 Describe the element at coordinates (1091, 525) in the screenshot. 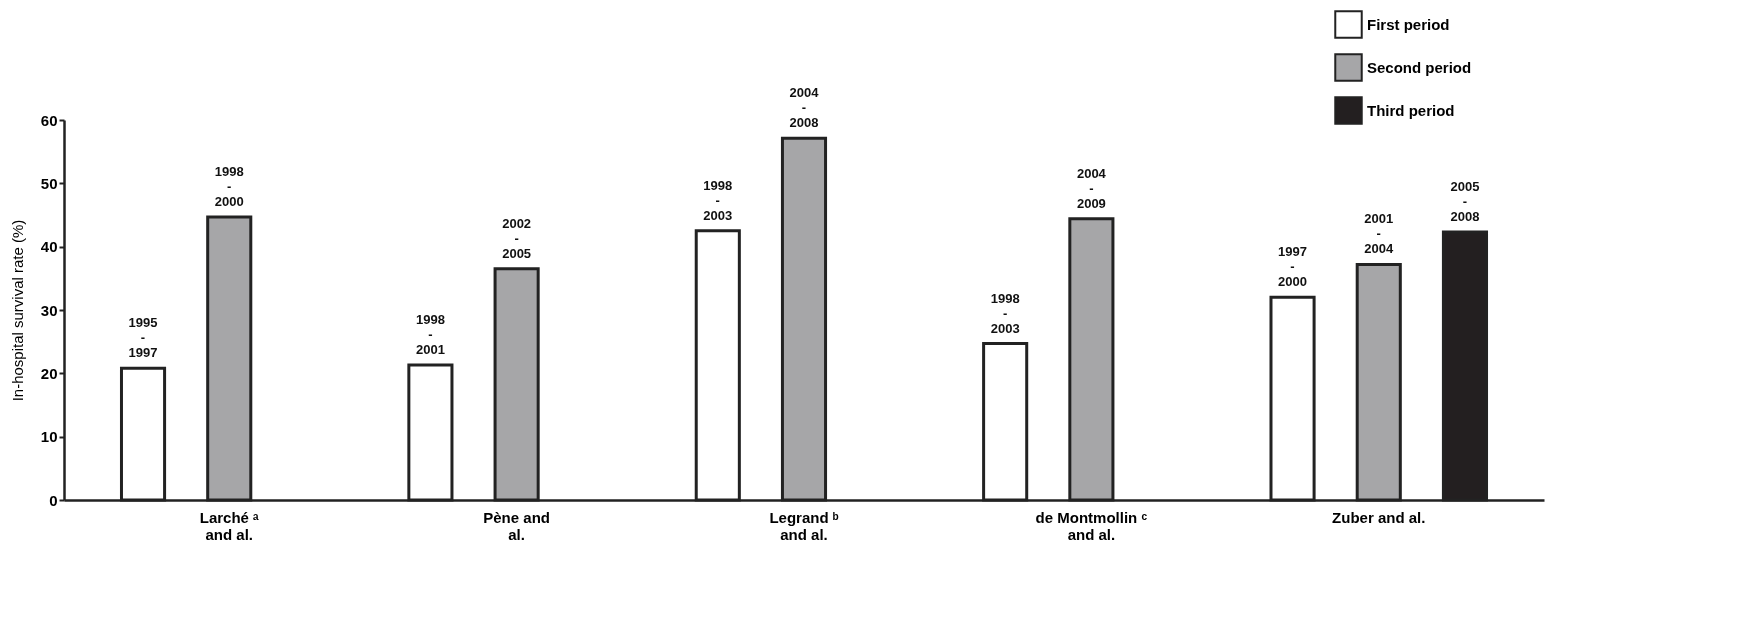

I see `x-tick-label: de Montmollin ᶜ and al.` at that location.